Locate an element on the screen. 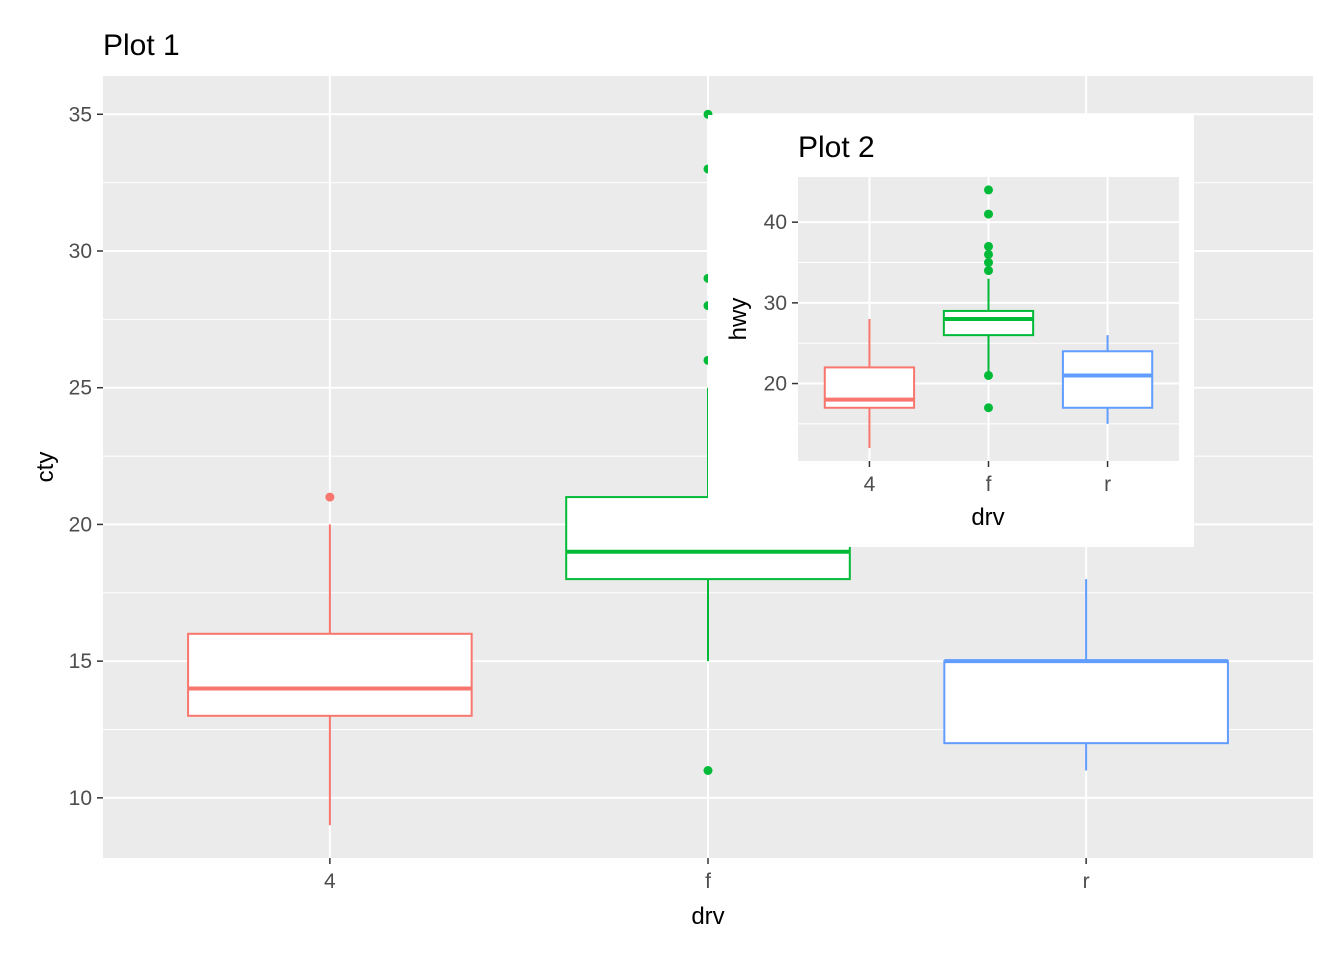 Image resolution: width=1344 pixels, height=965 pixels. plot-2-y-tick-label: 20 is located at coordinates (775, 384).